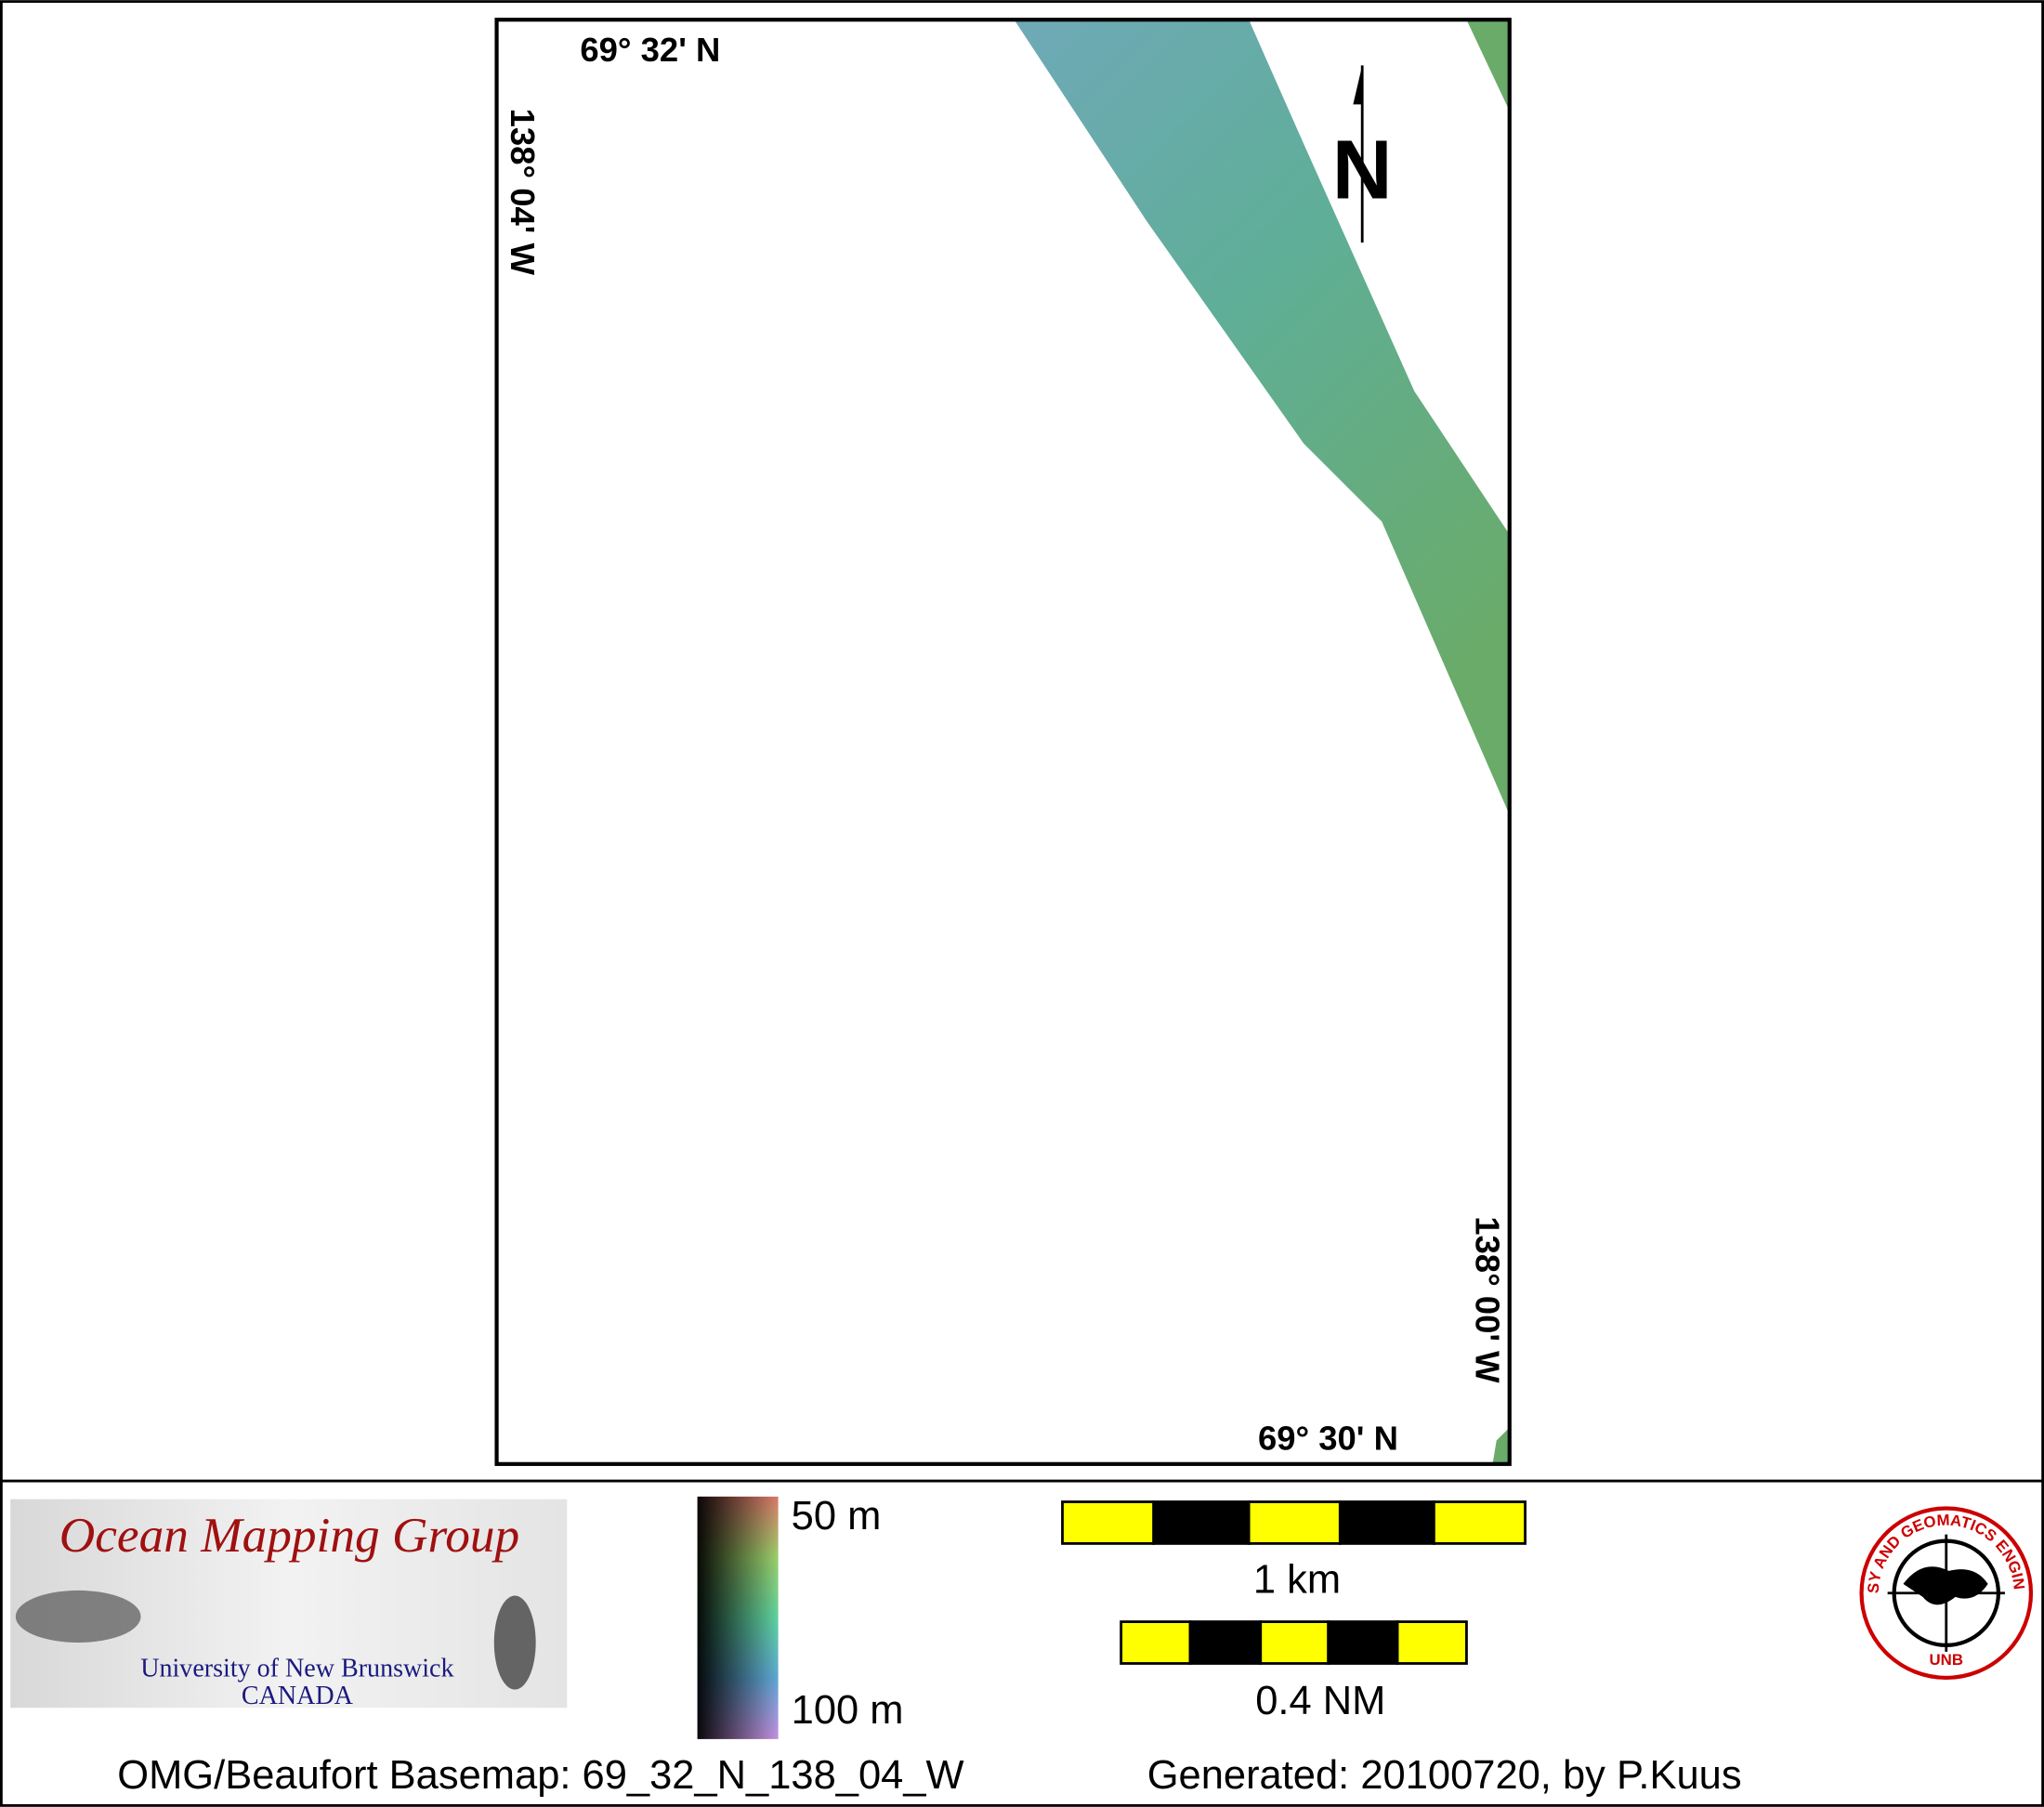 The height and width of the screenshot is (1807, 2044). I want to click on footer-text: Generated: 20100720, by P.Kuus, so click(1444, 1775).